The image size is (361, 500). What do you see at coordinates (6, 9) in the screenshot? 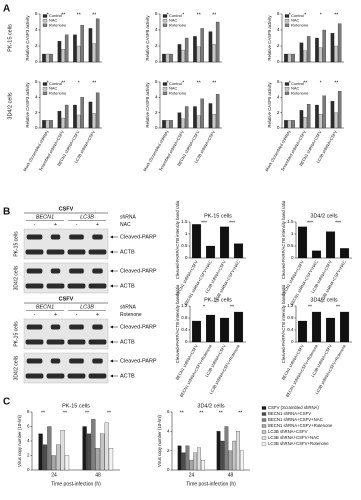
I see `panel-label: A` at bounding box center [6, 9].